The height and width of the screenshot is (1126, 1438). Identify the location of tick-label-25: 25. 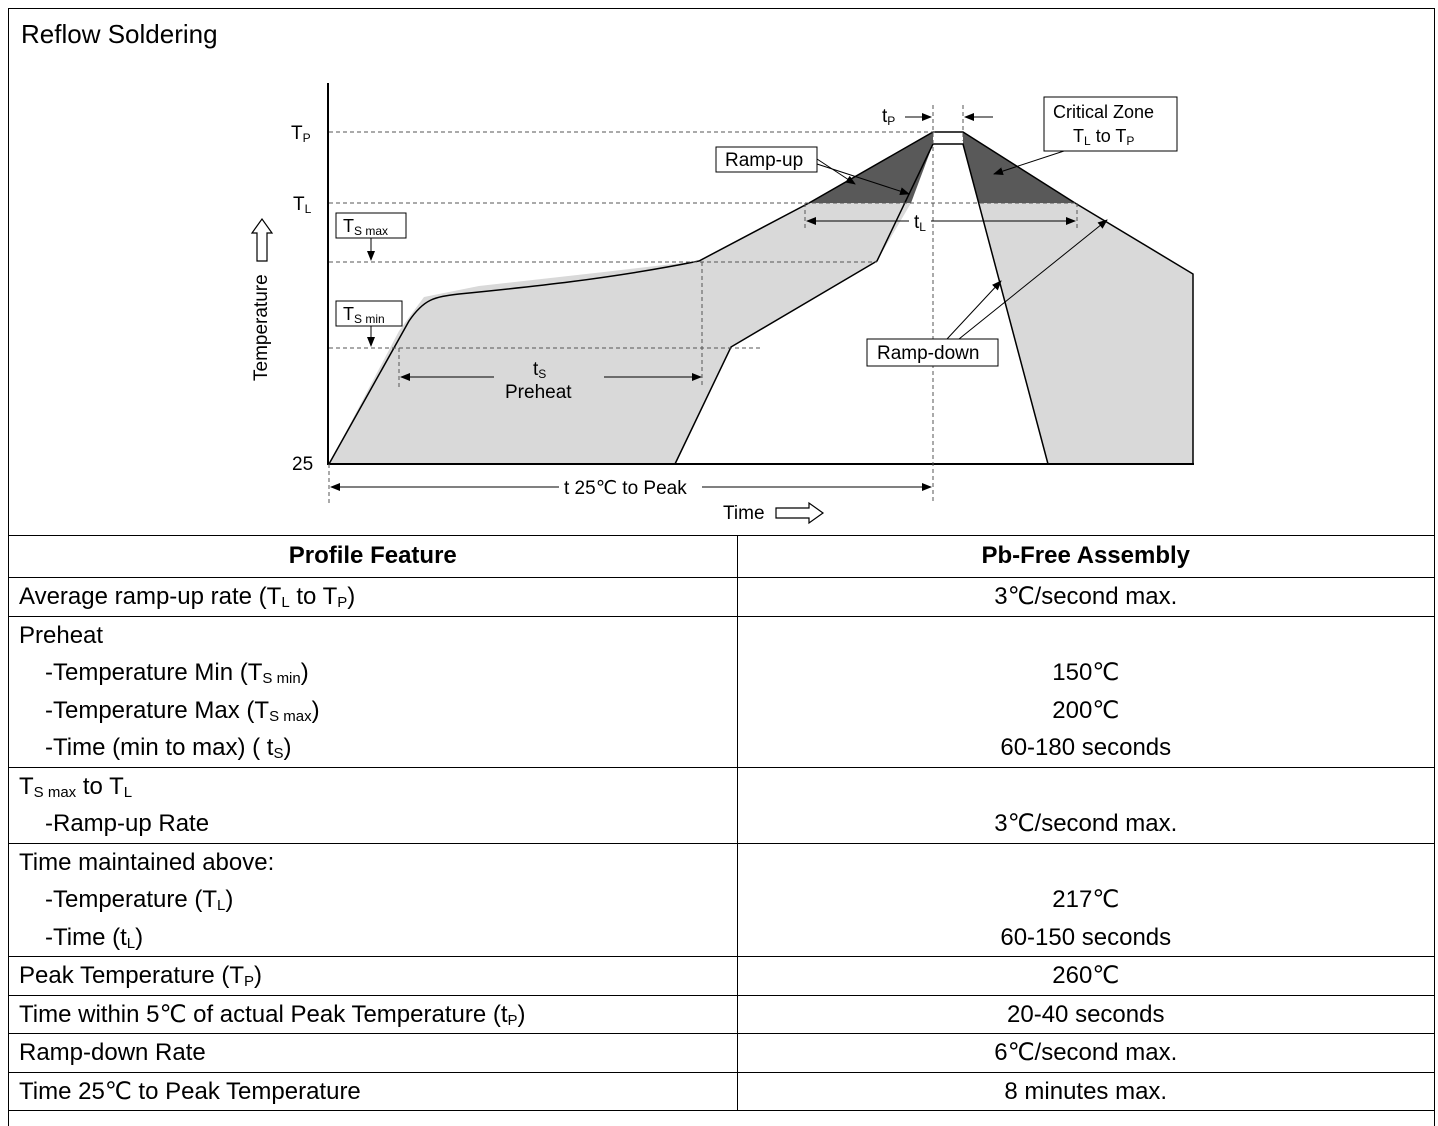
(302, 464).